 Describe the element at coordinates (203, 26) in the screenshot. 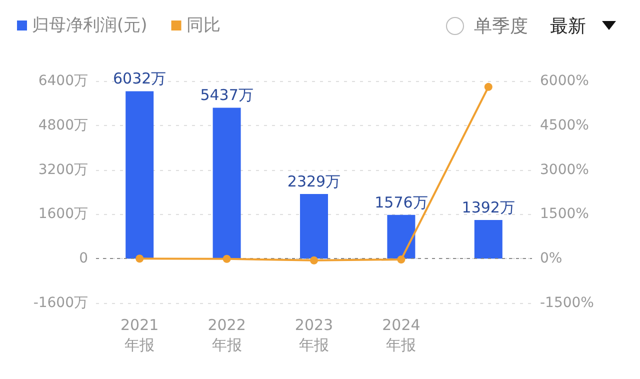

I see `legend-label: 同比` at that location.